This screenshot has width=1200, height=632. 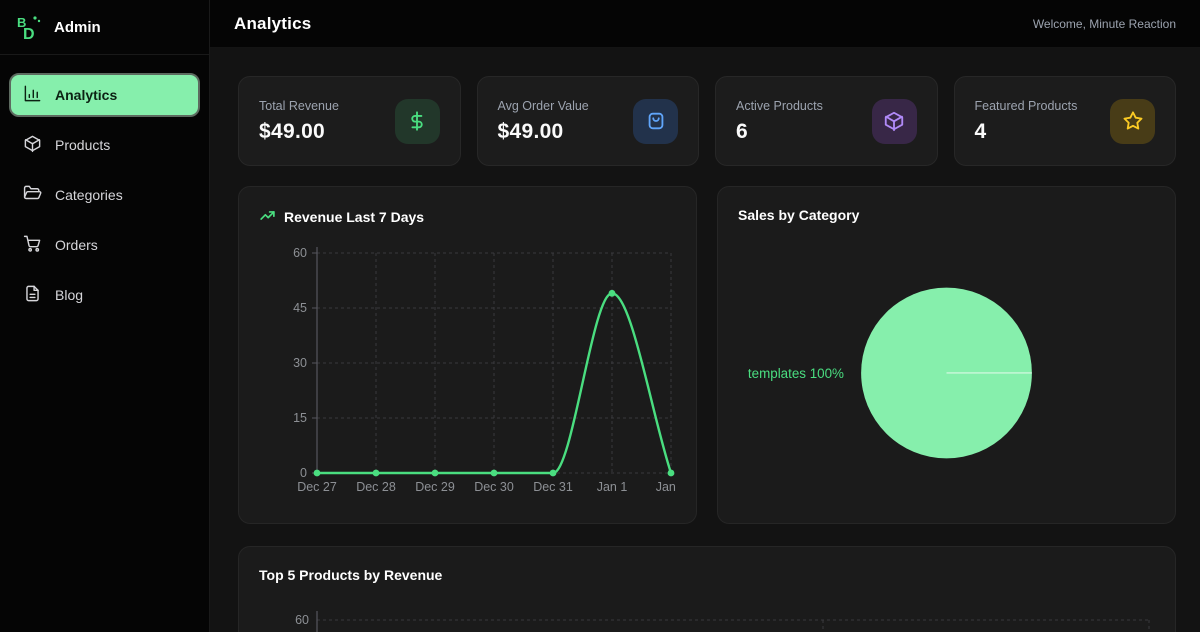 I want to click on sidebar-item-label: Blog, so click(x=69, y=295).